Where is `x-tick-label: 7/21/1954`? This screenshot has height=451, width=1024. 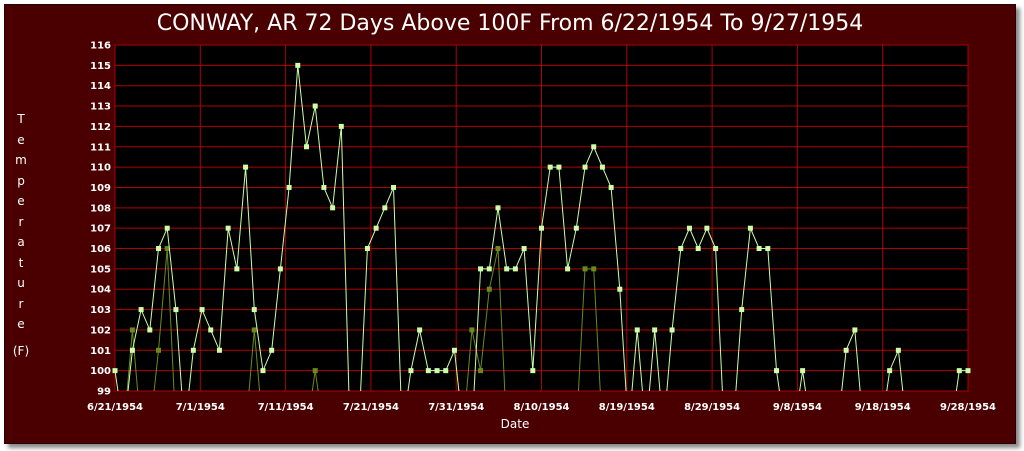 x-tick-label: 7/21/1954 is located at coordinates (371, 407).